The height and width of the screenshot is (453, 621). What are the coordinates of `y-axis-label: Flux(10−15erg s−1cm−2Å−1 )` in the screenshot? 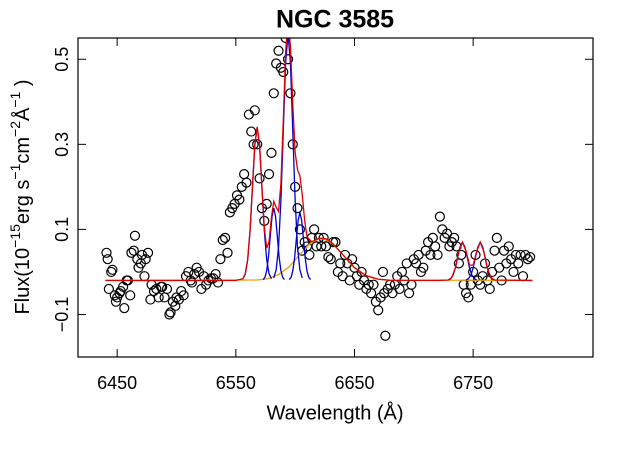 It's located at (21, 196).